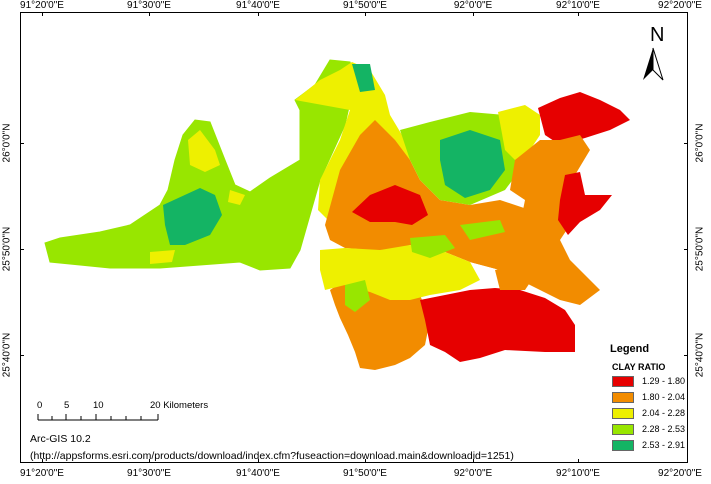  What do you see at coordinates (664, 429) in the screenshot?
I see `legend-label: 2.28 - 2.53` at bounding box center [664, 429].